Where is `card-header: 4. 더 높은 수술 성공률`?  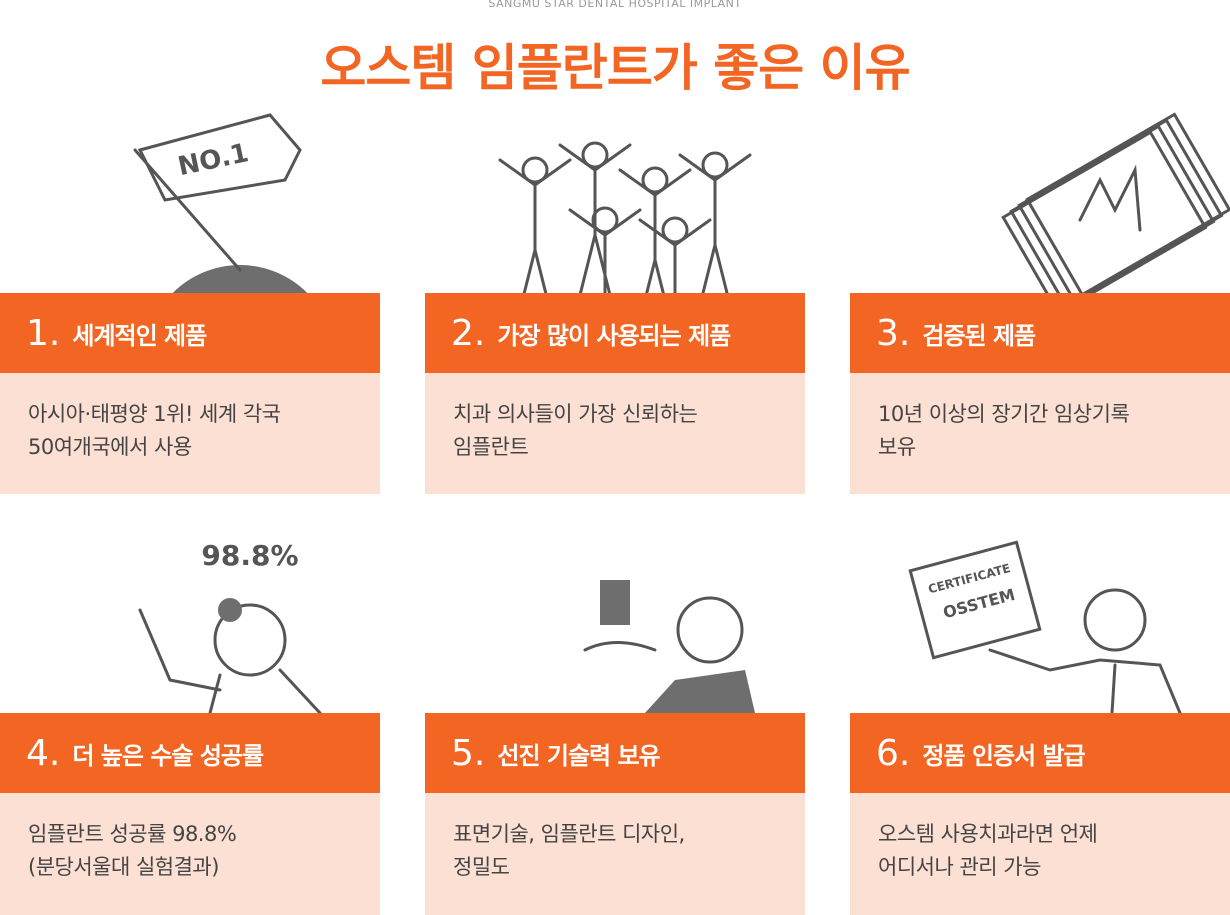
card-header: 4. 더 높은 수술 성공률 is located at coordinates (190, 753).